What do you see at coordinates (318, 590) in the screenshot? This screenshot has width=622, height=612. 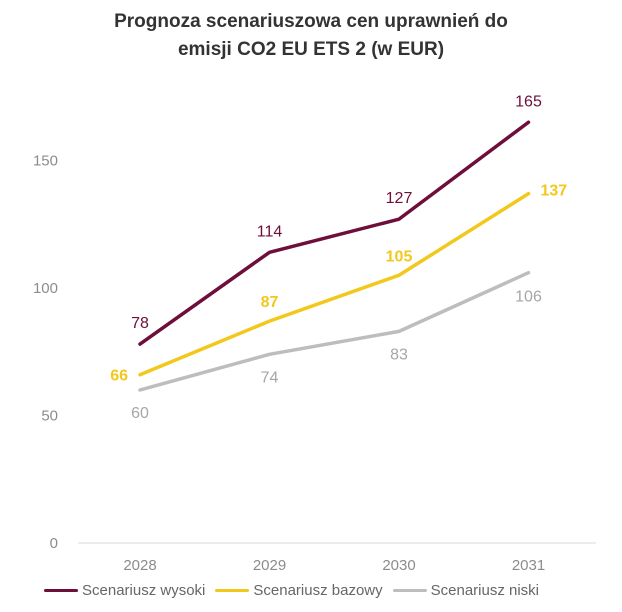 I see `legend-label-bazowy: Scenariusz bazowy` at bounding box center [318, 590].